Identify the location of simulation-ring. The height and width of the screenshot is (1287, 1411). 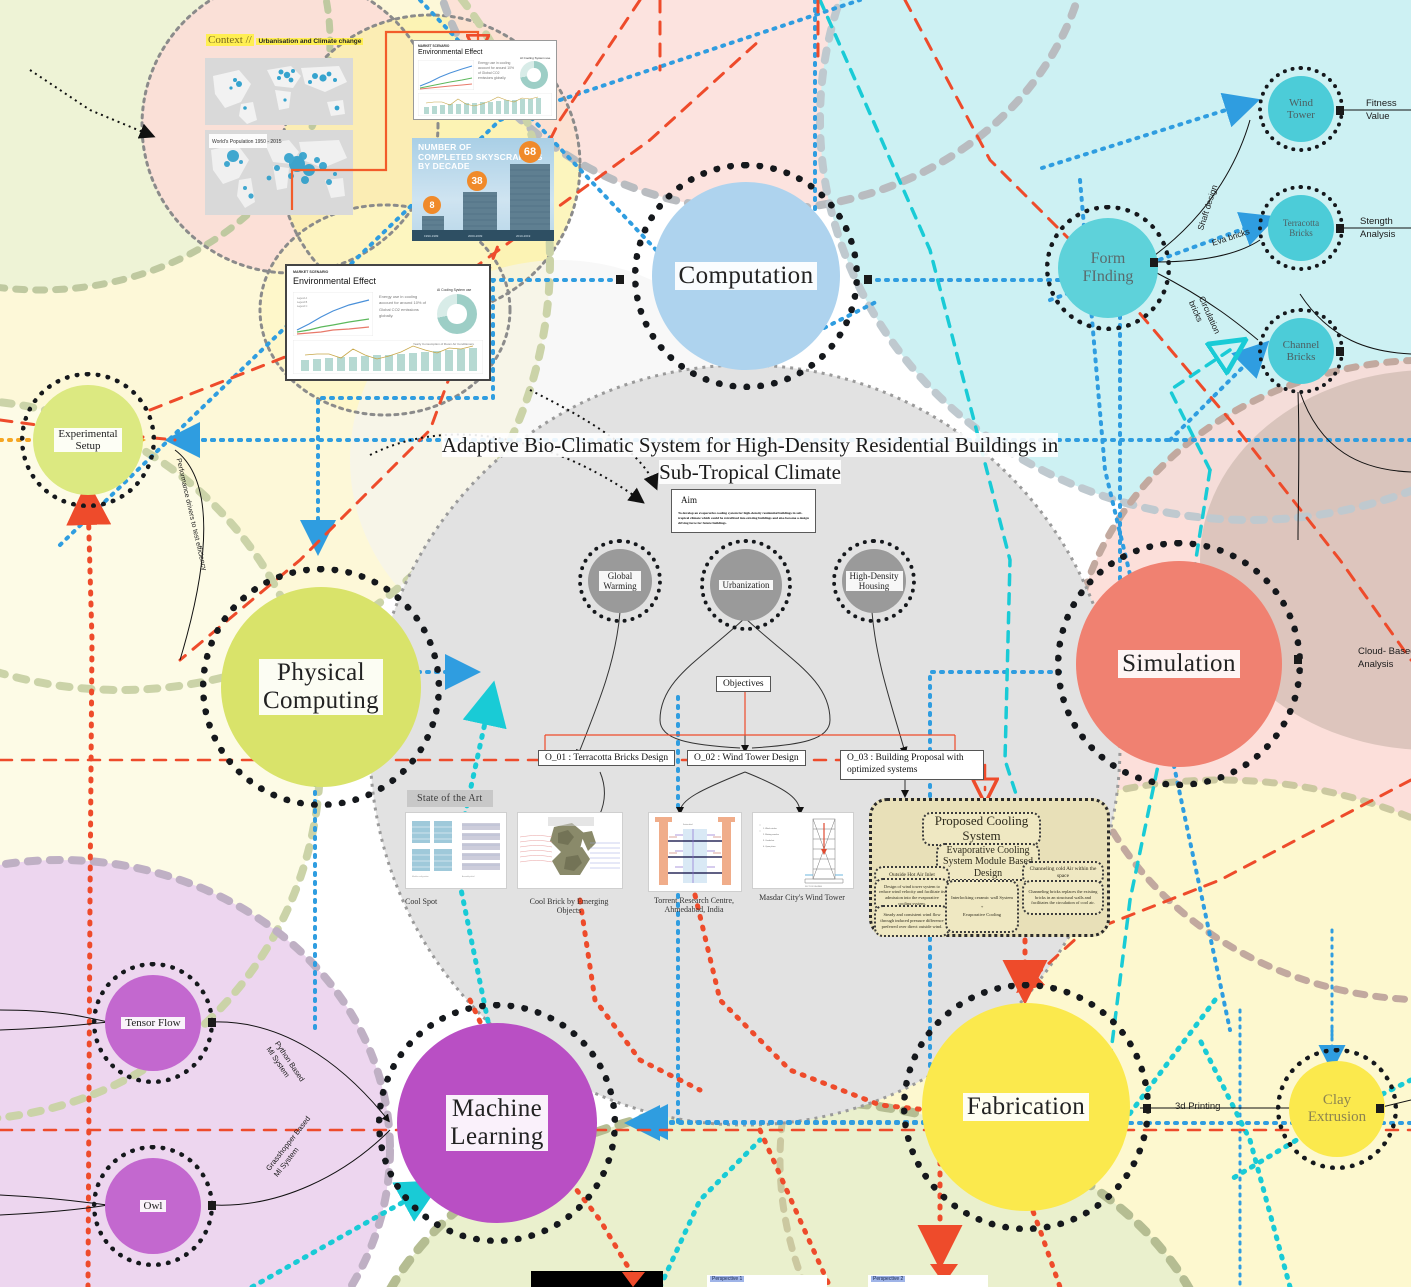
(1179, 664).